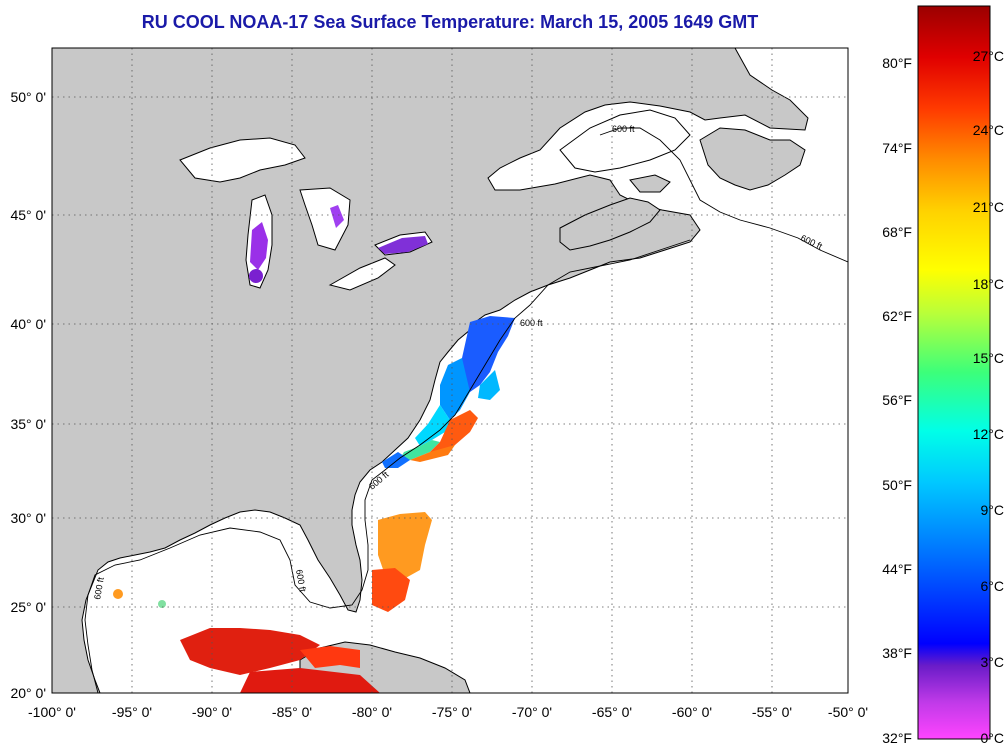 Image resolution: width=1008 pixels, height=754 pixels. I want to click on latitude-tick-label: 25° 0', so click(28, 607).